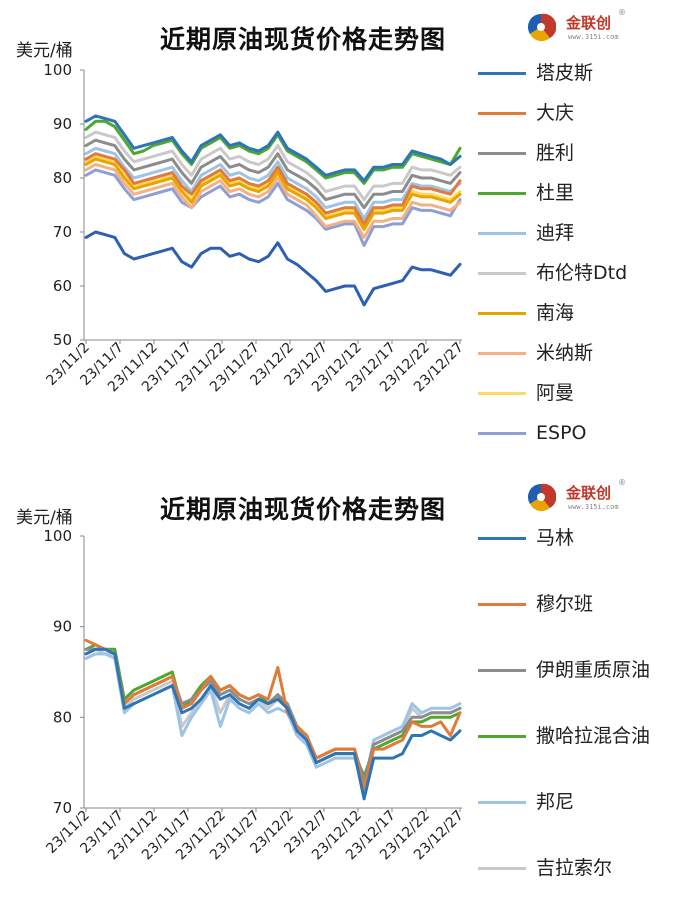 The width and height of the screenshot is (674, 915). Describe the element at coordinates (555, 802) in the screenshot. I see `legend-label: 邦尼` at that location.